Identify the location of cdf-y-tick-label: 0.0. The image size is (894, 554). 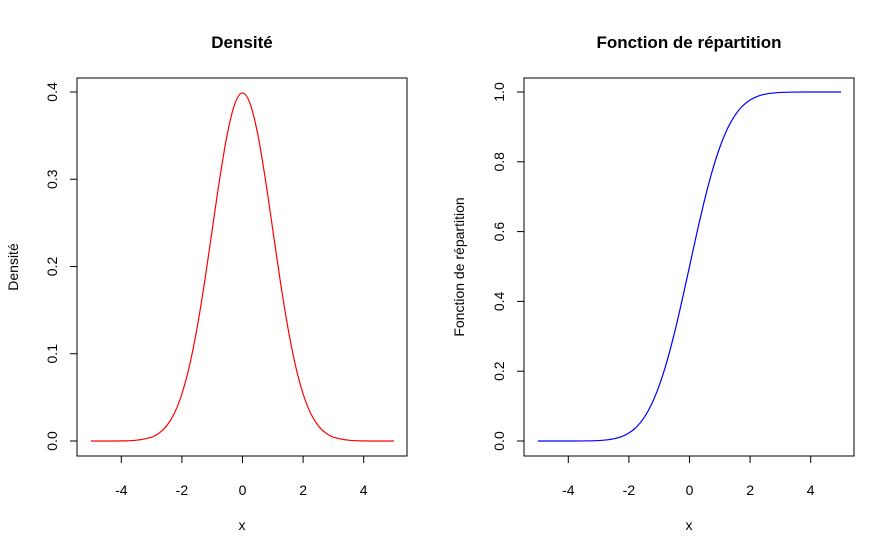
(499, 441).